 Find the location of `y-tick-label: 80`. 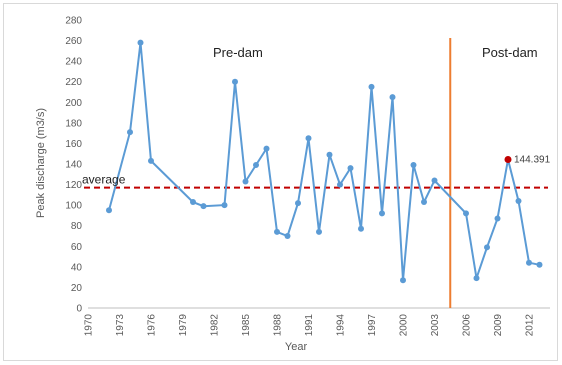

y-tick-label: 80 is located at coordinates (77, 226).